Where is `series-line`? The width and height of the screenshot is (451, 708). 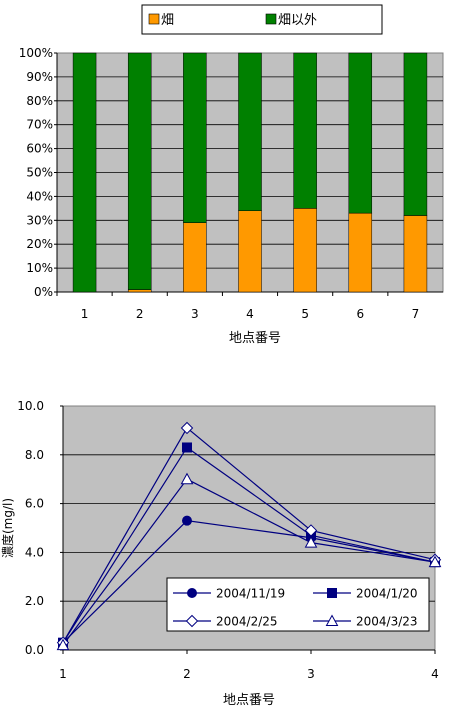 series-line is located at coordinates (249, 582).